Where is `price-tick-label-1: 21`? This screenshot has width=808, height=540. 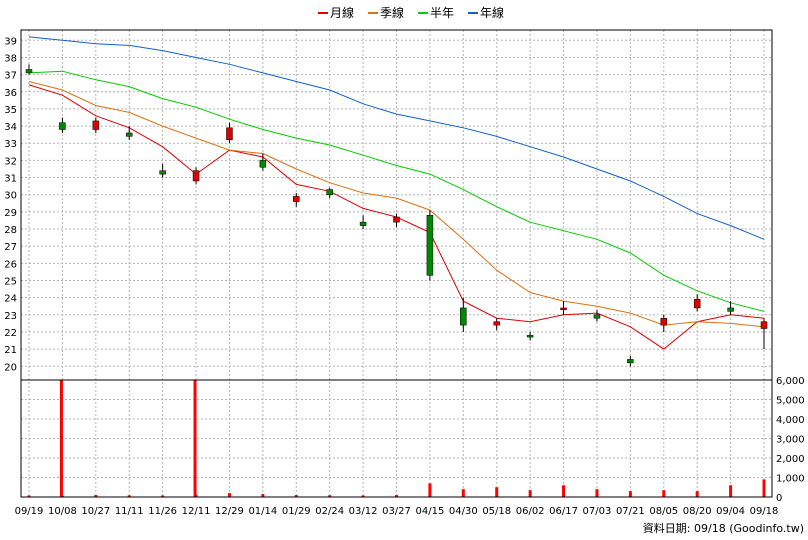 price-tick-label-1: 21 is located at coordinates (10, 350).